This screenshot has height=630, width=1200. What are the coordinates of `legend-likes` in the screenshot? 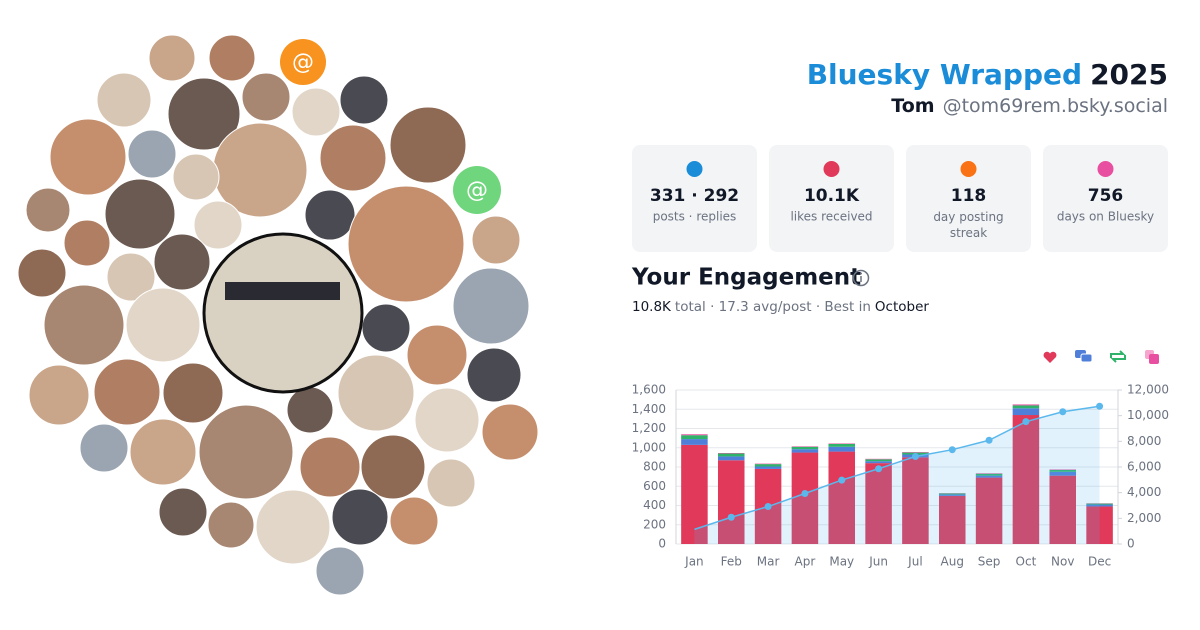 It's located at (1050, 357).